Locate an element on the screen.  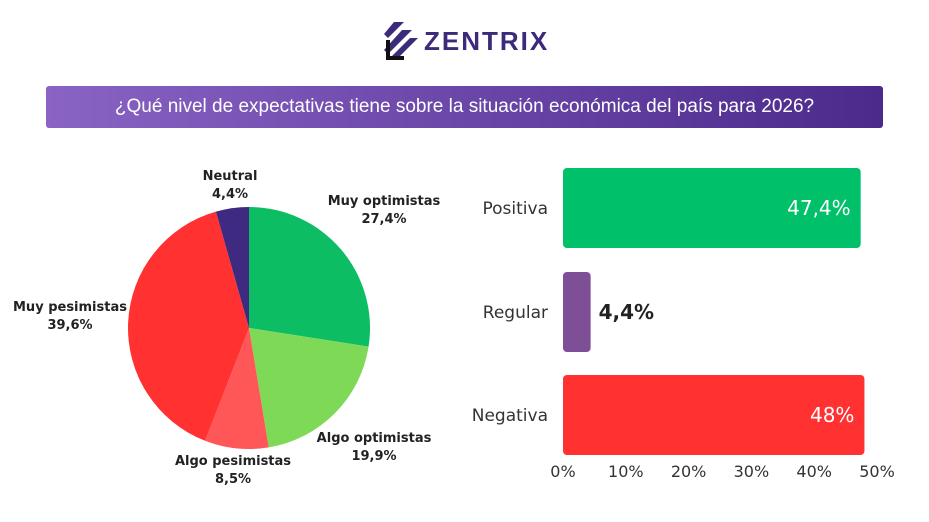
x-tick-label: 20% is located at coordinates (689, 471).